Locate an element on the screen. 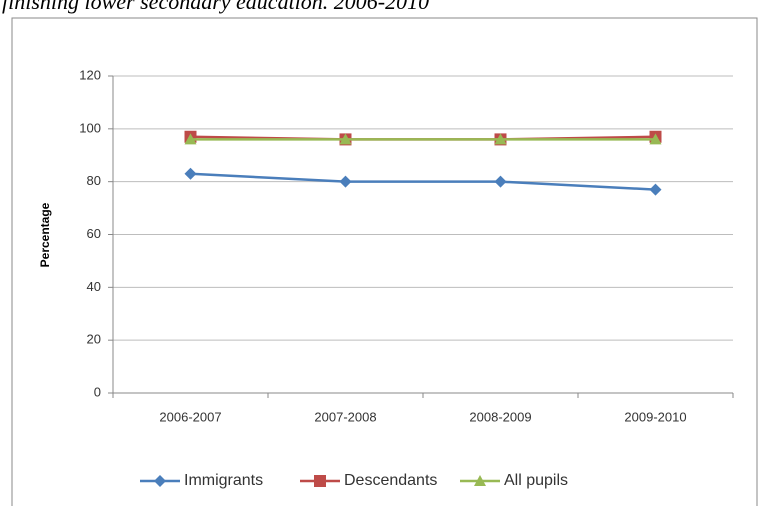 This screenshot has height=506, width=779. x-tick-label: 2009-2010 is located at coordinates (655, 416).